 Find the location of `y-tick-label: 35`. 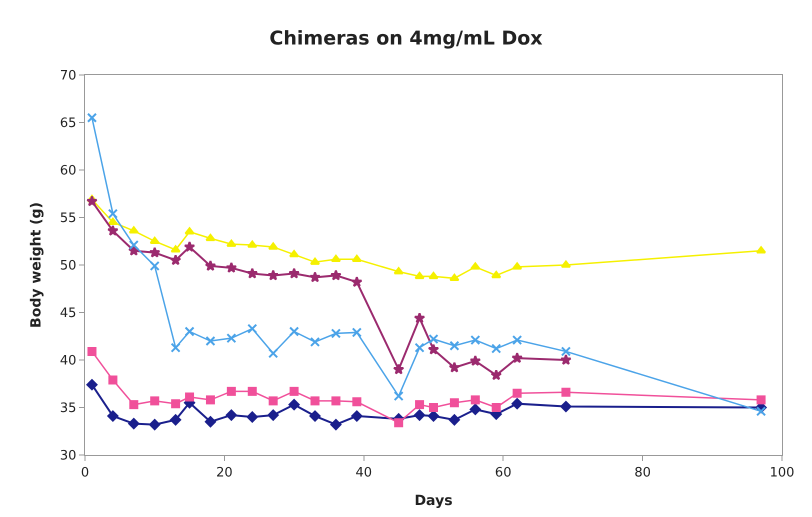

y-tick-label: 35 is located at coordinates (68, 408).